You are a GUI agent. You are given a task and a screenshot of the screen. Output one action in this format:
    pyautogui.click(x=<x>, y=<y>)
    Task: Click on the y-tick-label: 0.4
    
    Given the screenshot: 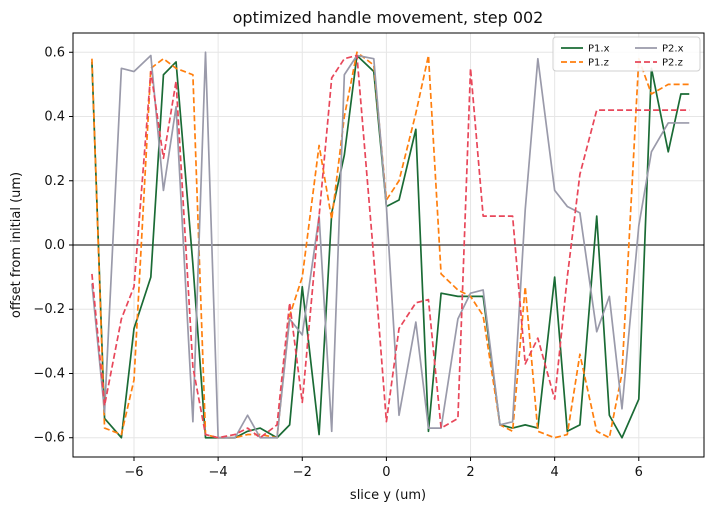 What is the action you would take?
    pyautogui.click(x=54, y=117)
    